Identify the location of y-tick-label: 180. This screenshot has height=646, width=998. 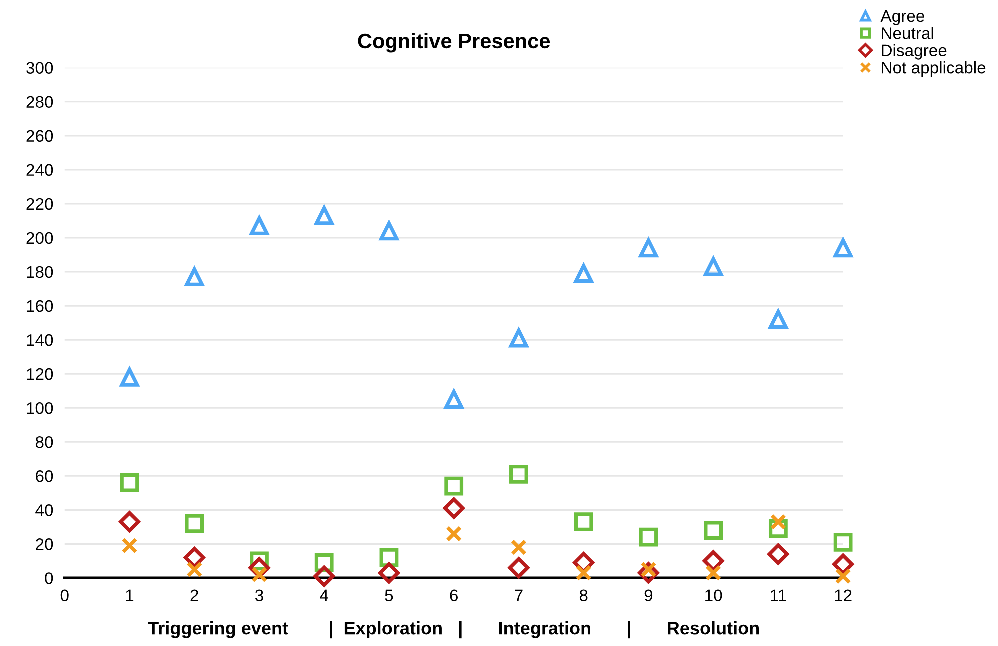
(40, 272).